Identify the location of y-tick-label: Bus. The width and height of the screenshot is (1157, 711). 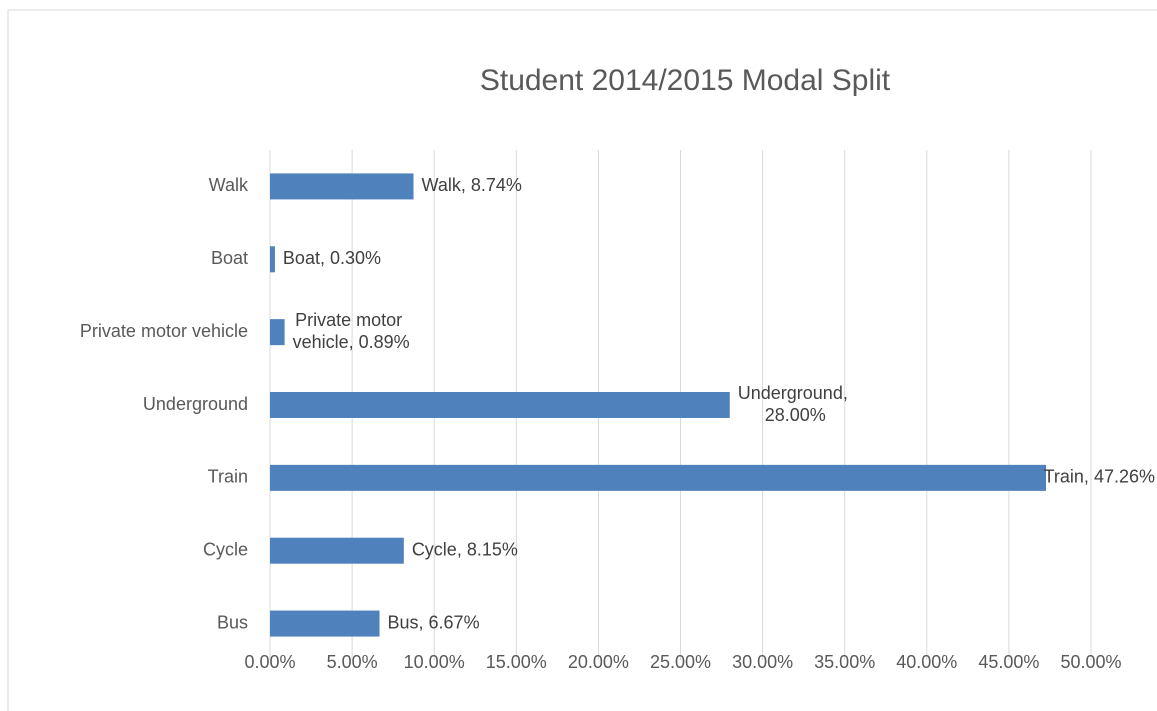
(232, 622).